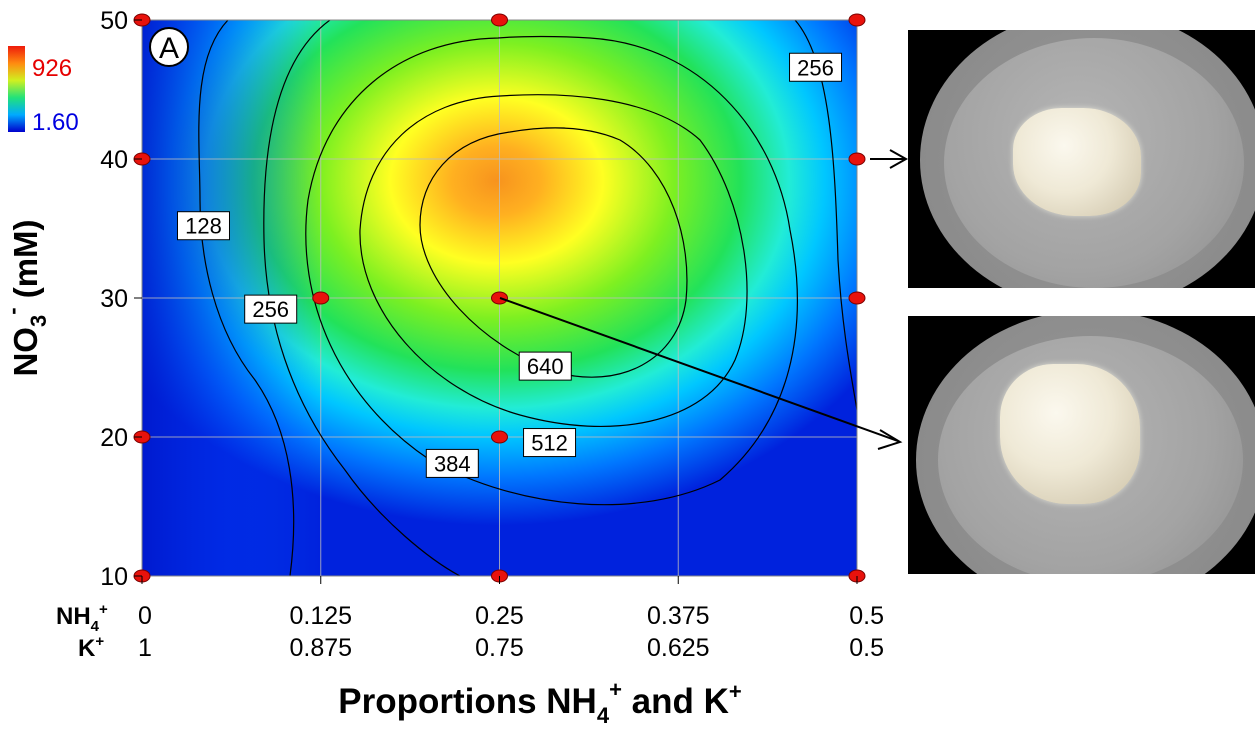 Image resolution: width=1255 pixels, height=730 pixels. Describe the element at coordinates (43, 91) in the screenshot. I see `colorbar: 926 1.60` at that location.